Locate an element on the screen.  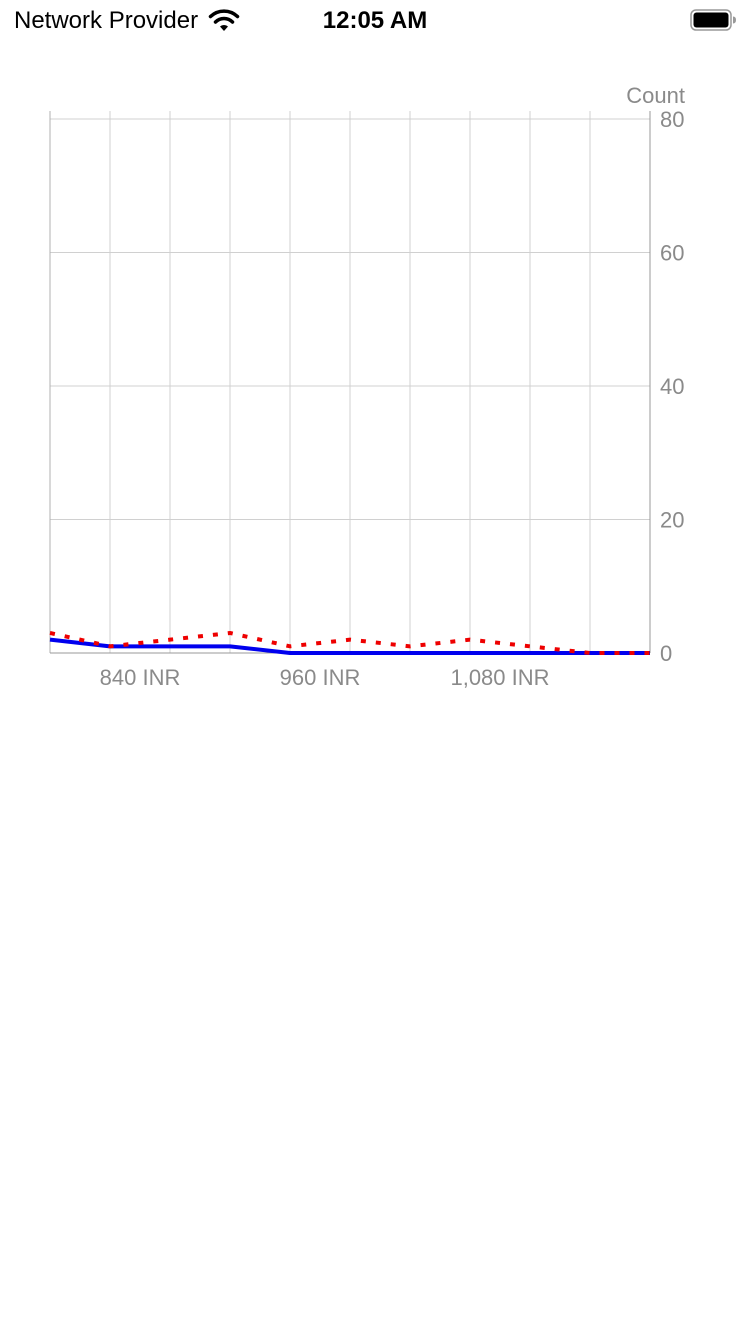
carrier-group: Network Provider is located at coordinates (127, 21).